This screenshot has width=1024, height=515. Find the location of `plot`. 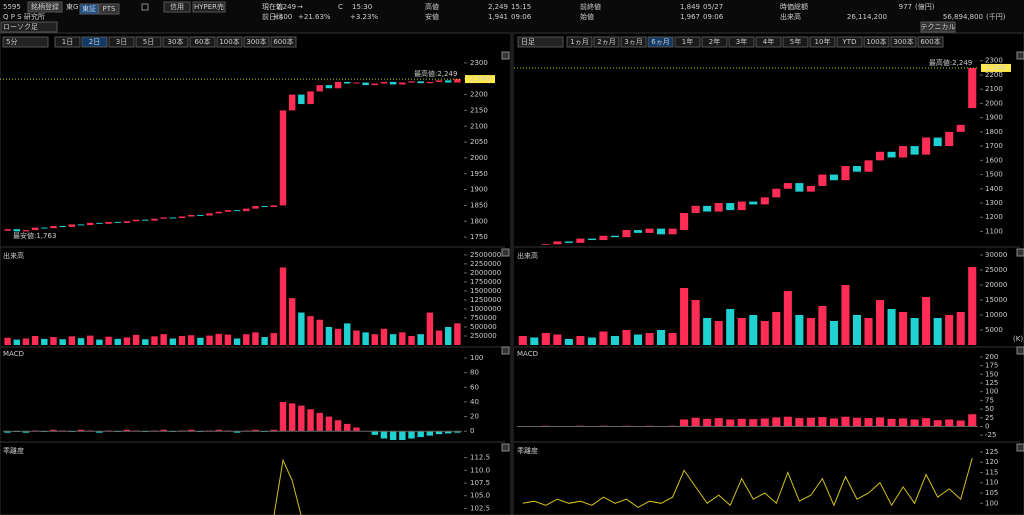

plot is located at coordinates (232, 306).